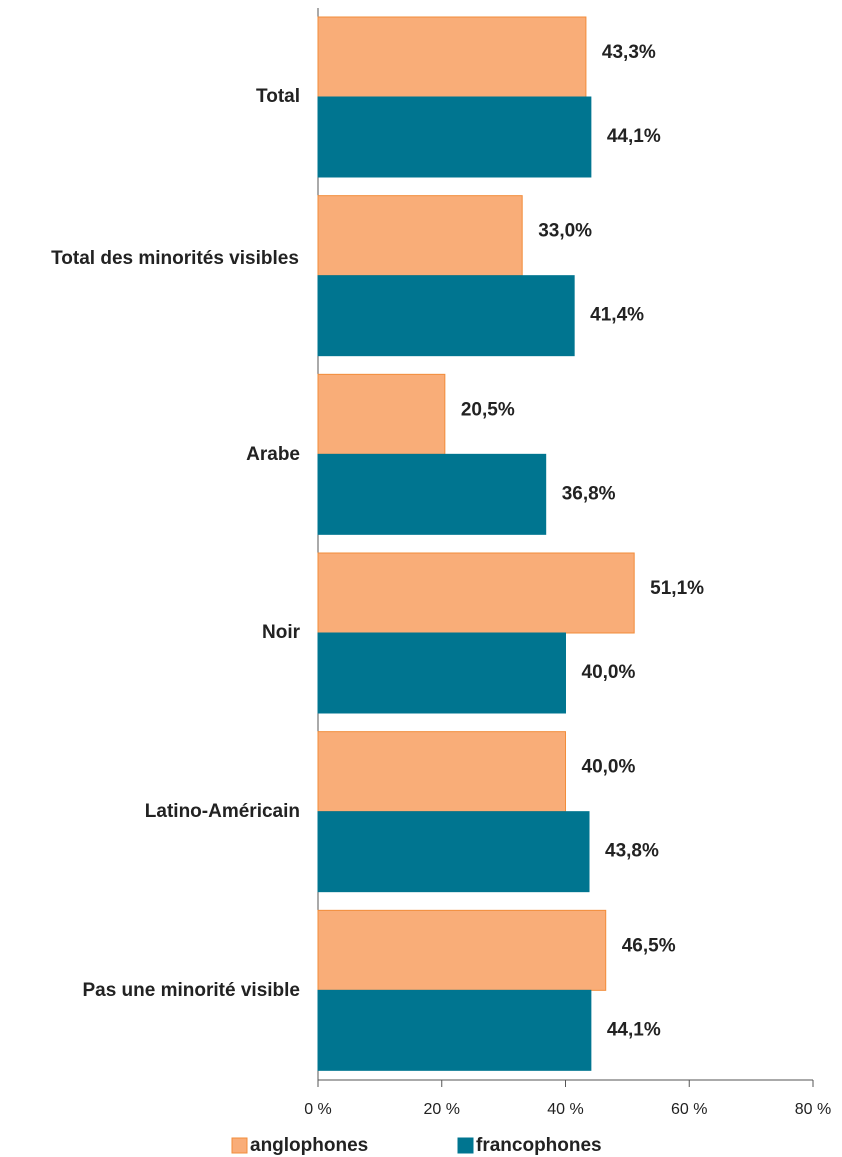  I want to click on value-label: 20,5%, so click(488, 409).